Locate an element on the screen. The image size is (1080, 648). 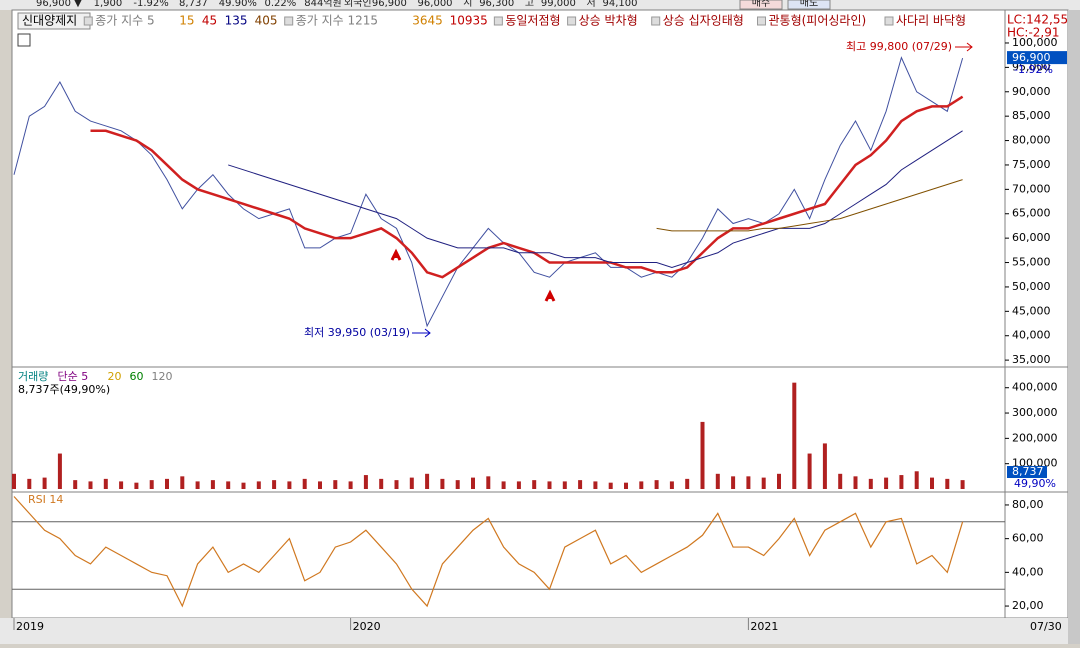
x-tick-label: 2019 is located at coordinates (30, 626).